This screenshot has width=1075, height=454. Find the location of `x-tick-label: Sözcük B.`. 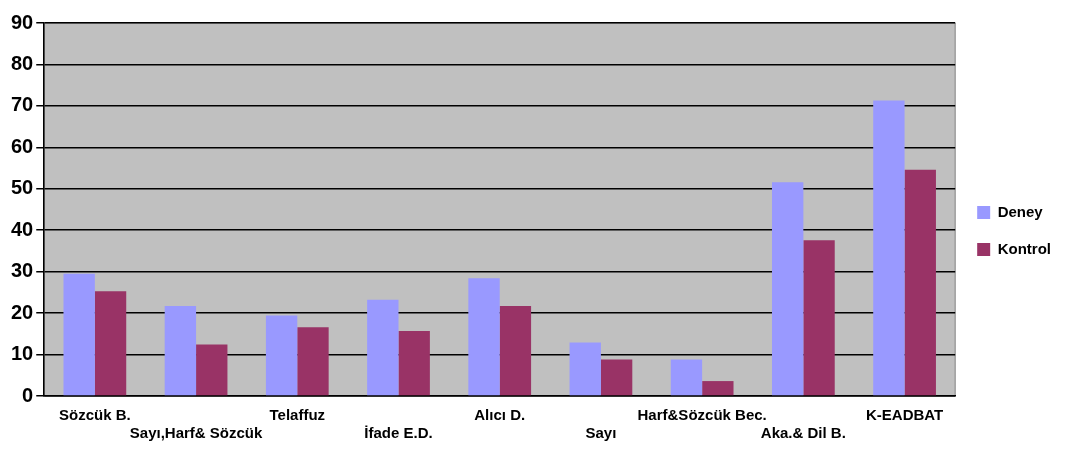

x-tick-label: Sözcük B. is located at coordinates (95, 415).